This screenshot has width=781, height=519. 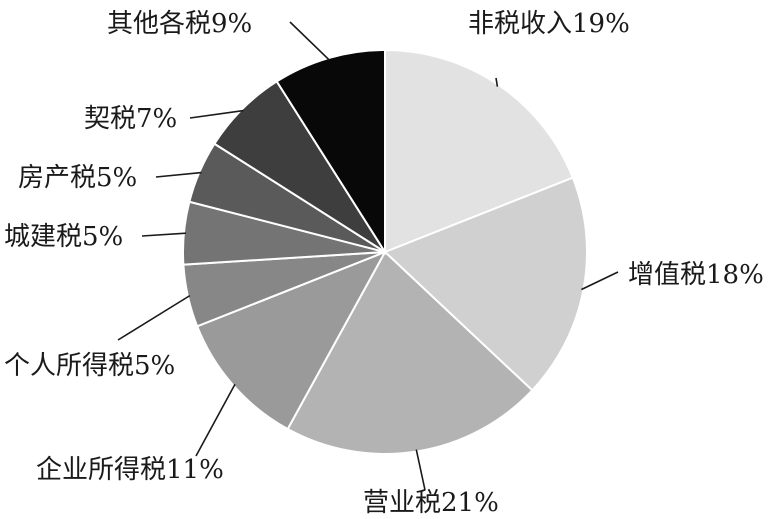 What do you see at coordinates (130, 119) in the screenshot?
I see `slice-label-qi-shui: 契税7%` at bounding box center [130, 119].